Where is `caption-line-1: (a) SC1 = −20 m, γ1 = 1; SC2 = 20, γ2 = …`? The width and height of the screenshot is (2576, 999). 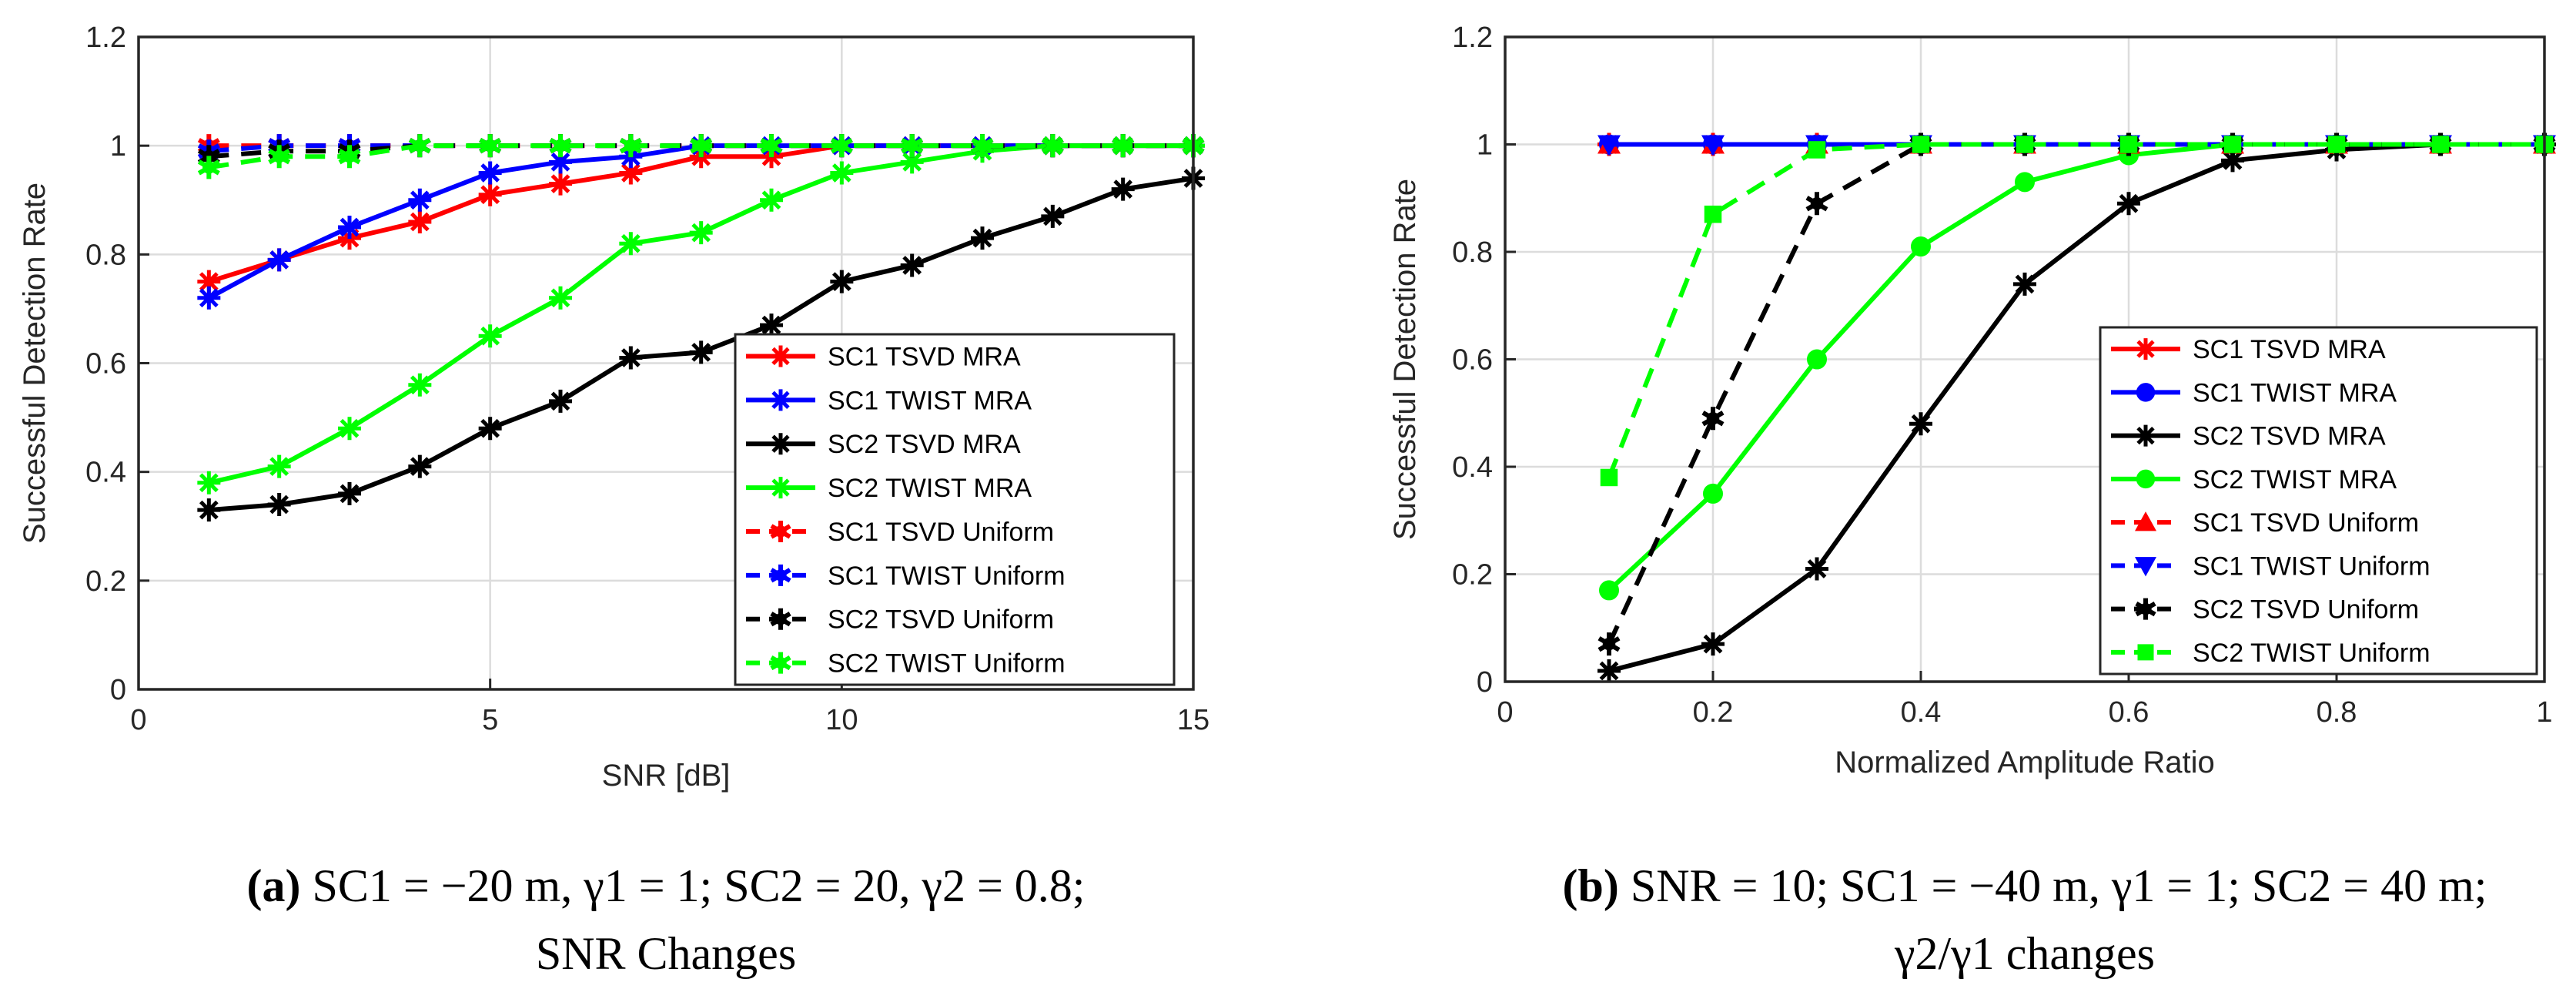 caption-line-1: (a) SC1 = −20 m, γ1 = 1; SC2 = 20, γ2 = … is located at coordinates (667, 885).